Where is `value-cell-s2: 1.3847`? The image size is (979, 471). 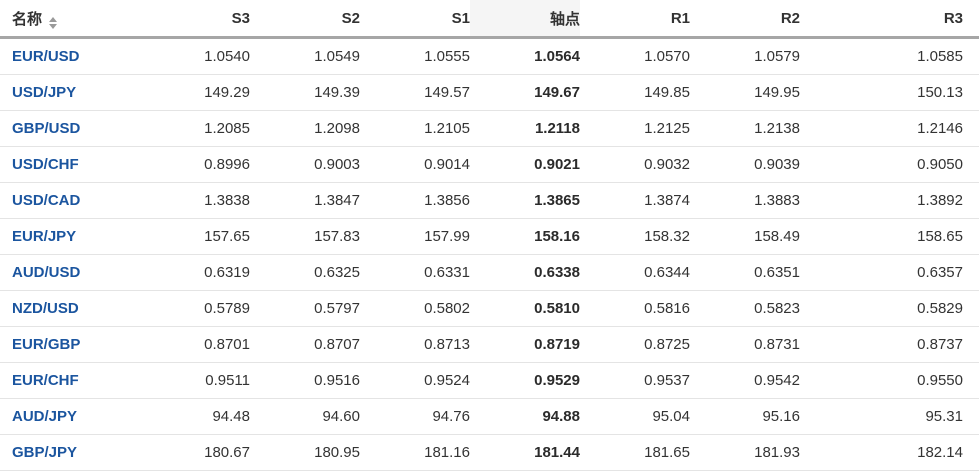
value-cell-s2: 1.3847 is located at coordinates (305, 200).